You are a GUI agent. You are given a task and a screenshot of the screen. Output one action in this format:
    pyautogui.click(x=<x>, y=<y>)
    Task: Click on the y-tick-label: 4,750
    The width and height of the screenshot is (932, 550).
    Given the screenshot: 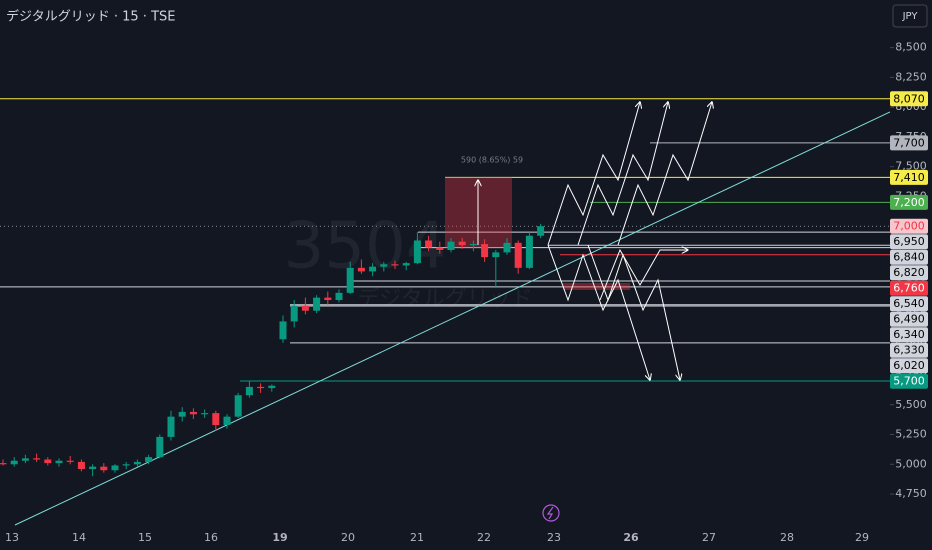 What is the action you would take?
    pyautogui.click(x=911, y=493)
    